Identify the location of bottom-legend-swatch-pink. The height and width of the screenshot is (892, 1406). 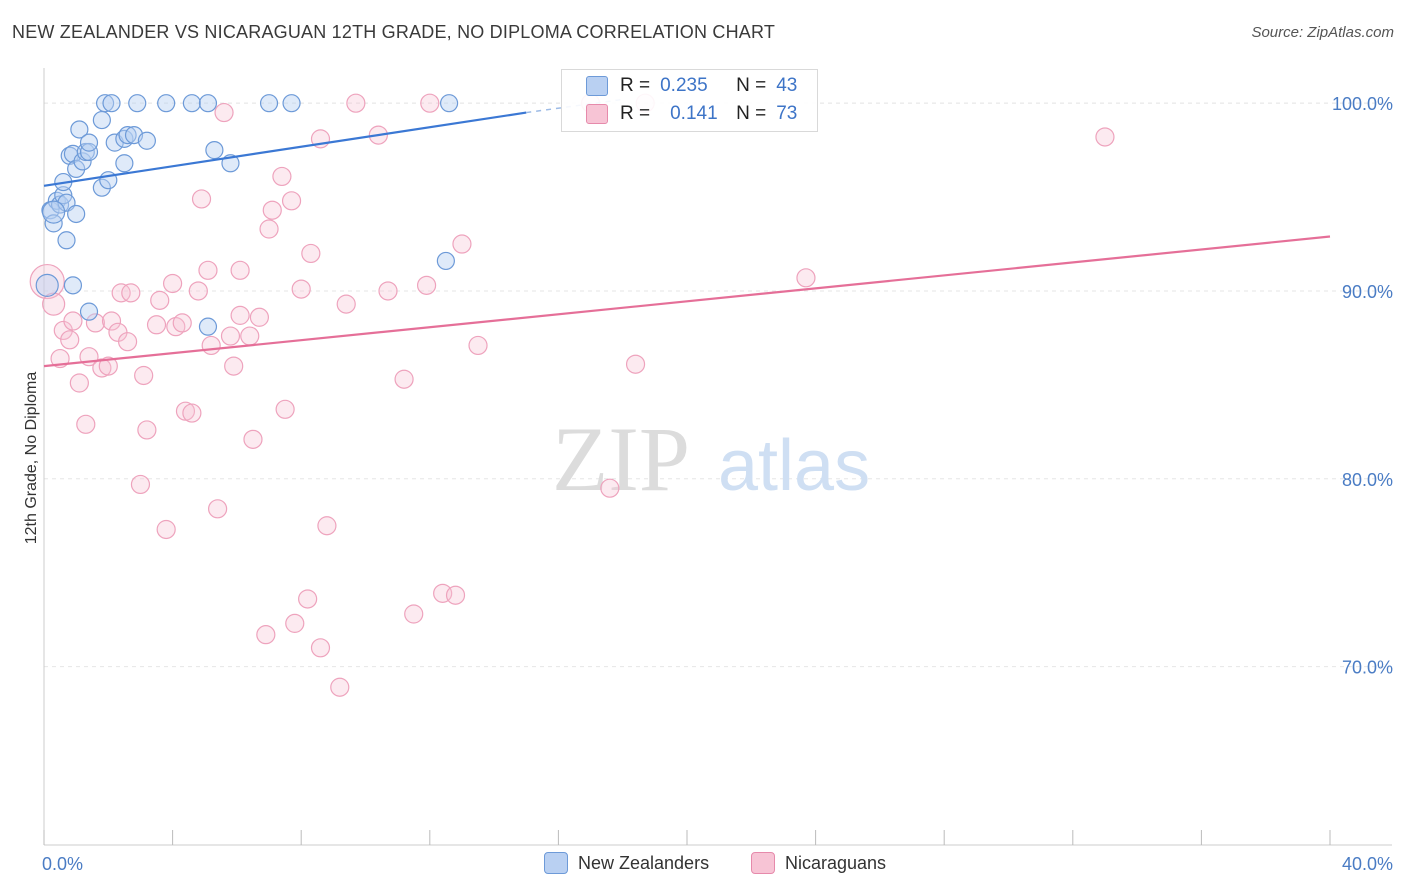
(763, 863).